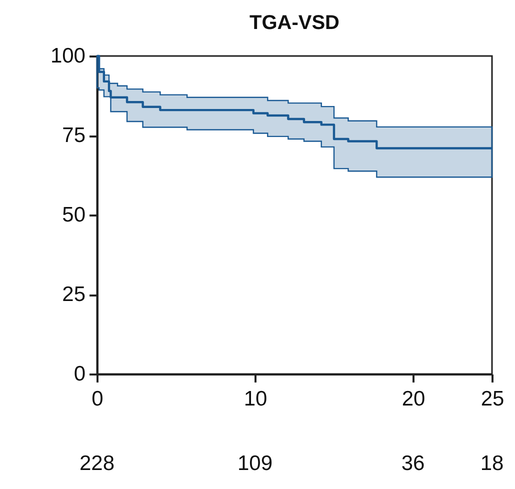 The image size is (515, 489). I want to click on y-tick-label: 25, so click(74, 294).